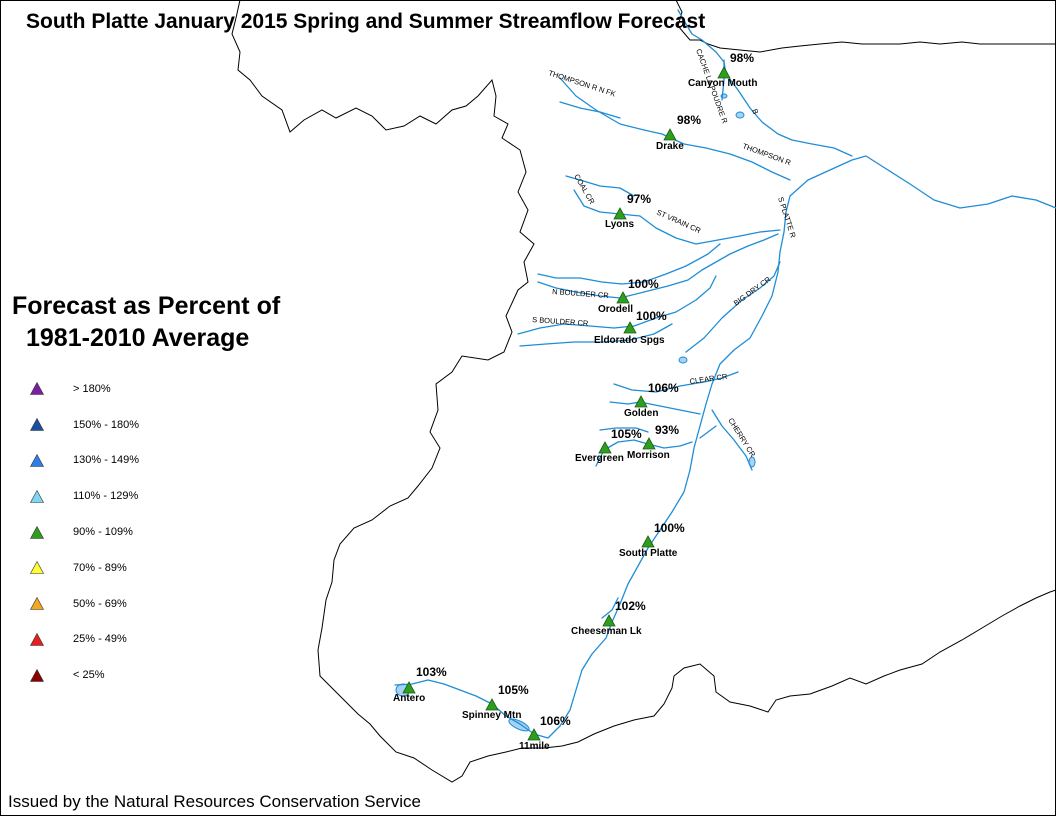  Describe the element at coordinates (420, 684) in the screenshot. I see `site-antero: 103% Antero` at that location.